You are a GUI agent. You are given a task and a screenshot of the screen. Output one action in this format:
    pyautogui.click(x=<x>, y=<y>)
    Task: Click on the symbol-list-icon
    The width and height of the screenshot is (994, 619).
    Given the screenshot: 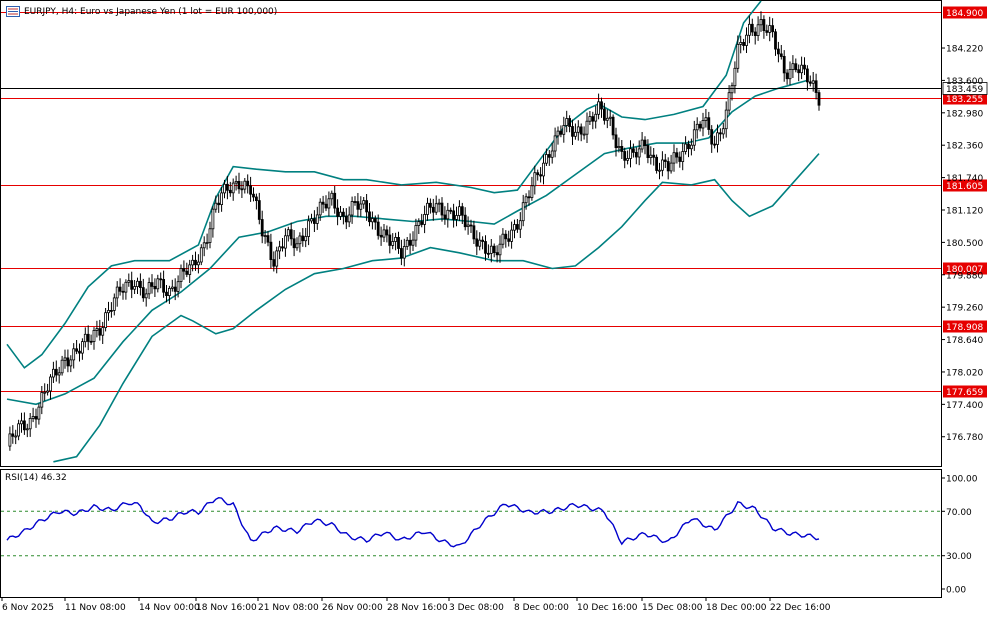 What is the action you would take?
    pyautogui.click(x=13, y=11)
    